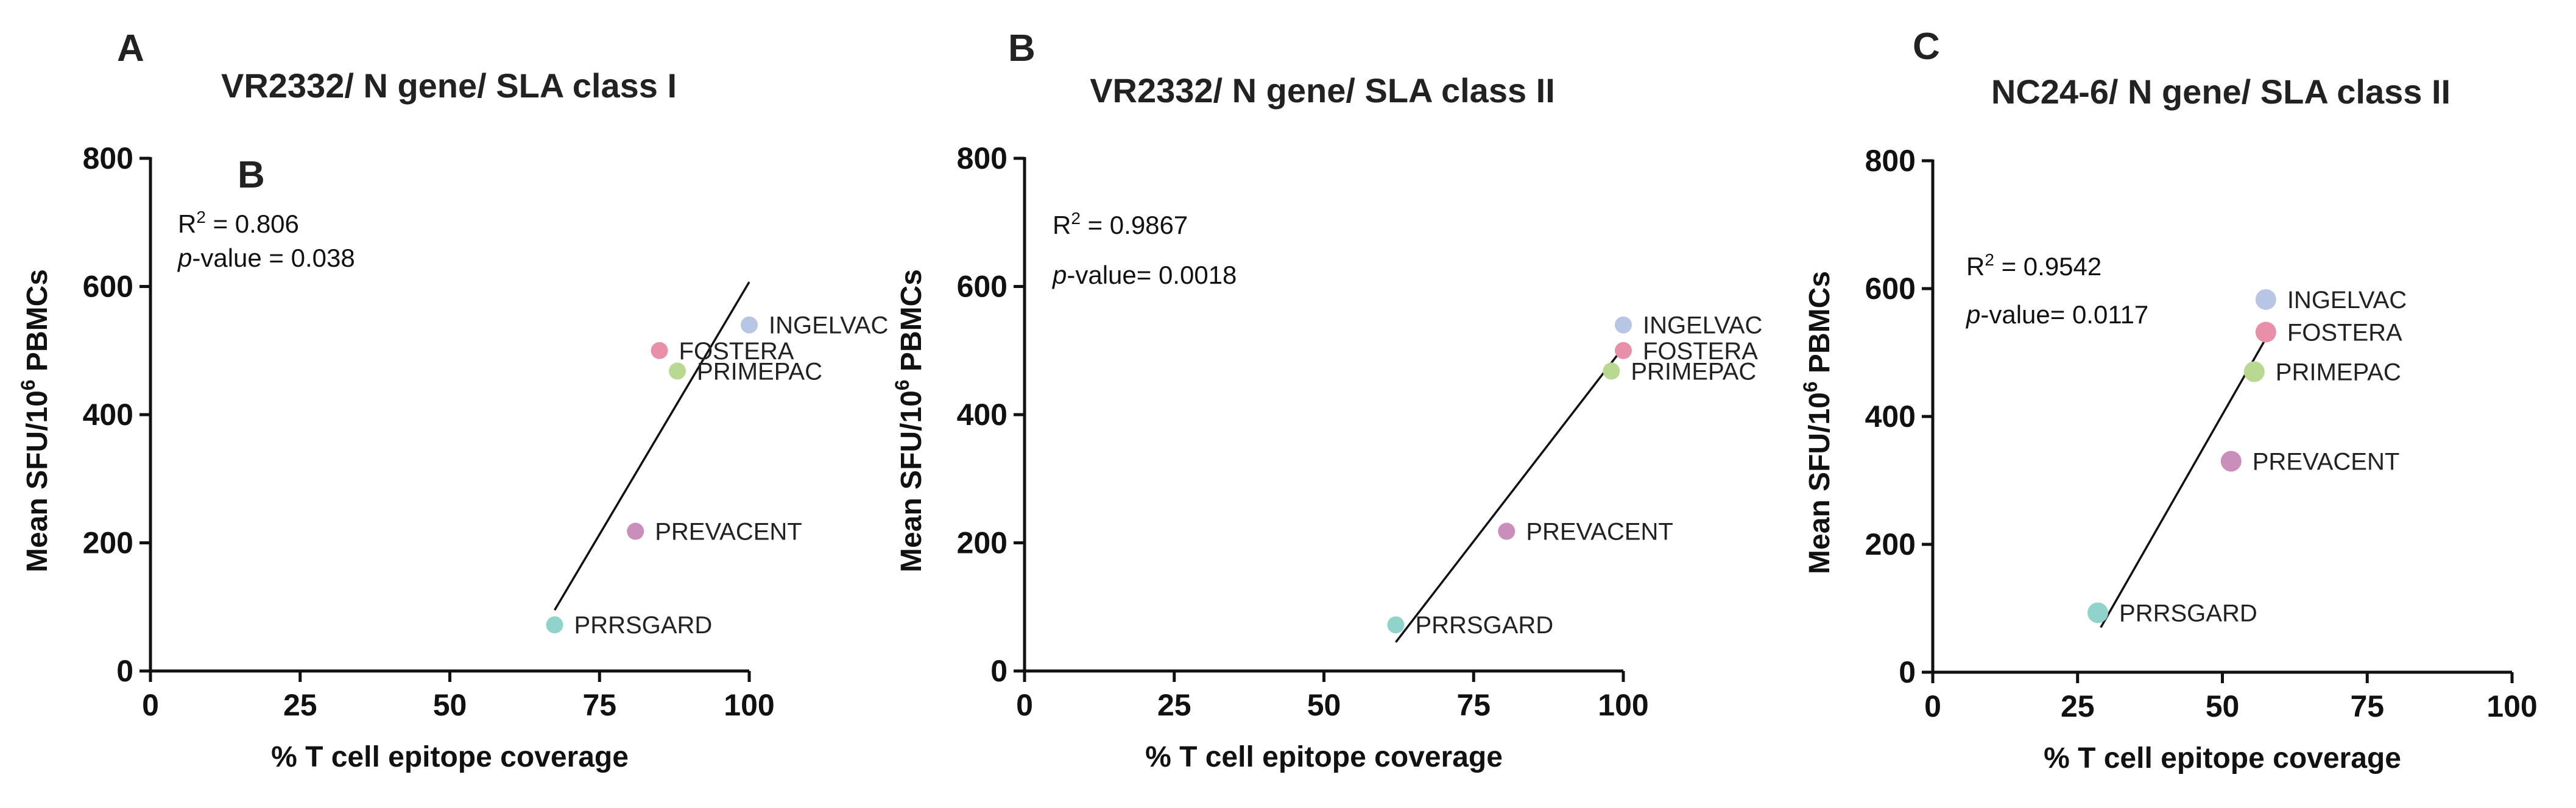  I want to click on r-squared-annotation: R2 = 0.806, so click(238, 223).